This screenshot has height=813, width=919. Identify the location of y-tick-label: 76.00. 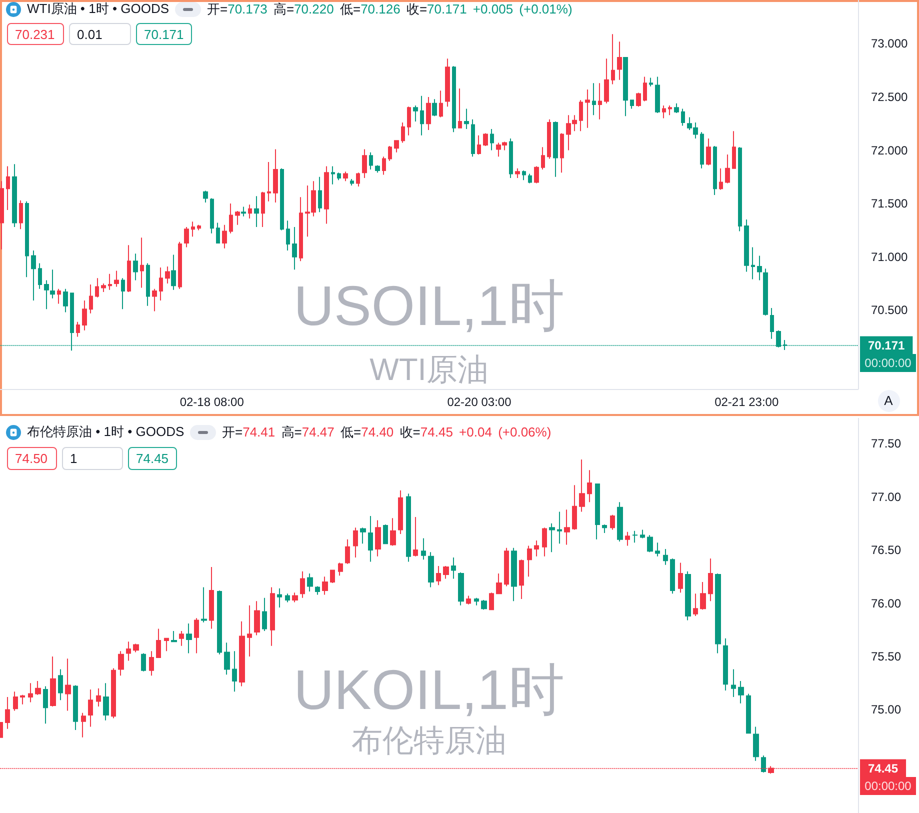
(886, 603).